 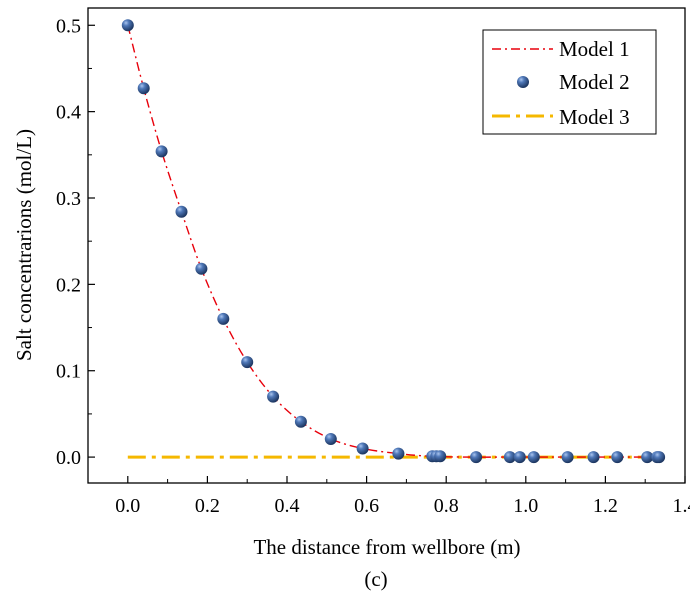 What do you see at coordinates (68, 113) in the screenshot?
I see `y-tick-label: 0.4` at bounding box center [68, 113].